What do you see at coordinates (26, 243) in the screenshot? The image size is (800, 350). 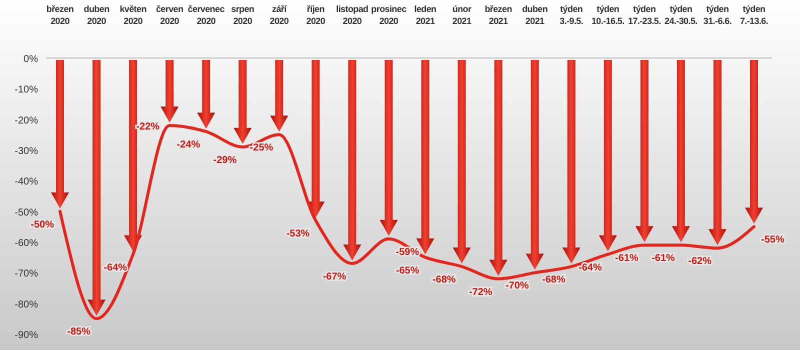 I see `y-tick-label: -60%` at bounding box center [26, 243].